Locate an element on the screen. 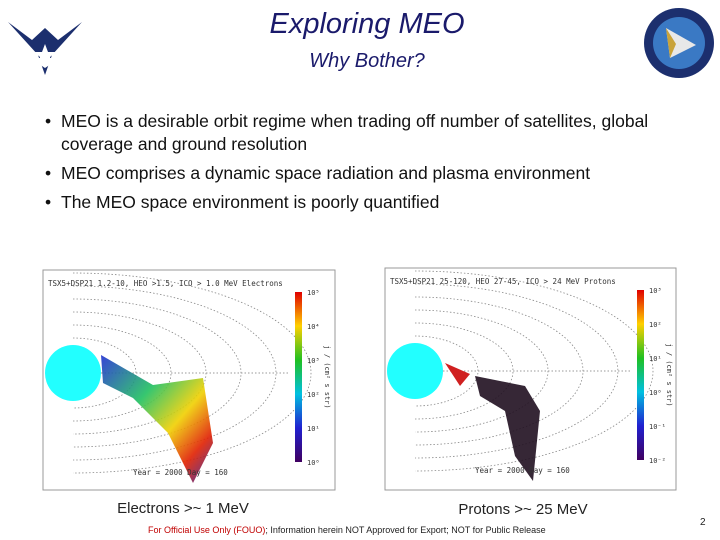 Image resolution: width=720 pixels, height=540 pixels. figure-caption: Protons >~ 25 MeV is located at coordinates (523, 509).